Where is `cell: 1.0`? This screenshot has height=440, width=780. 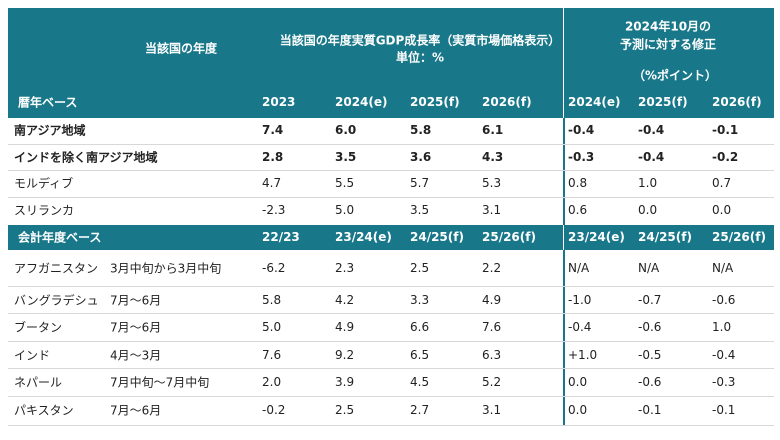
cell: 1.0 is located at coordinates (722, 327).